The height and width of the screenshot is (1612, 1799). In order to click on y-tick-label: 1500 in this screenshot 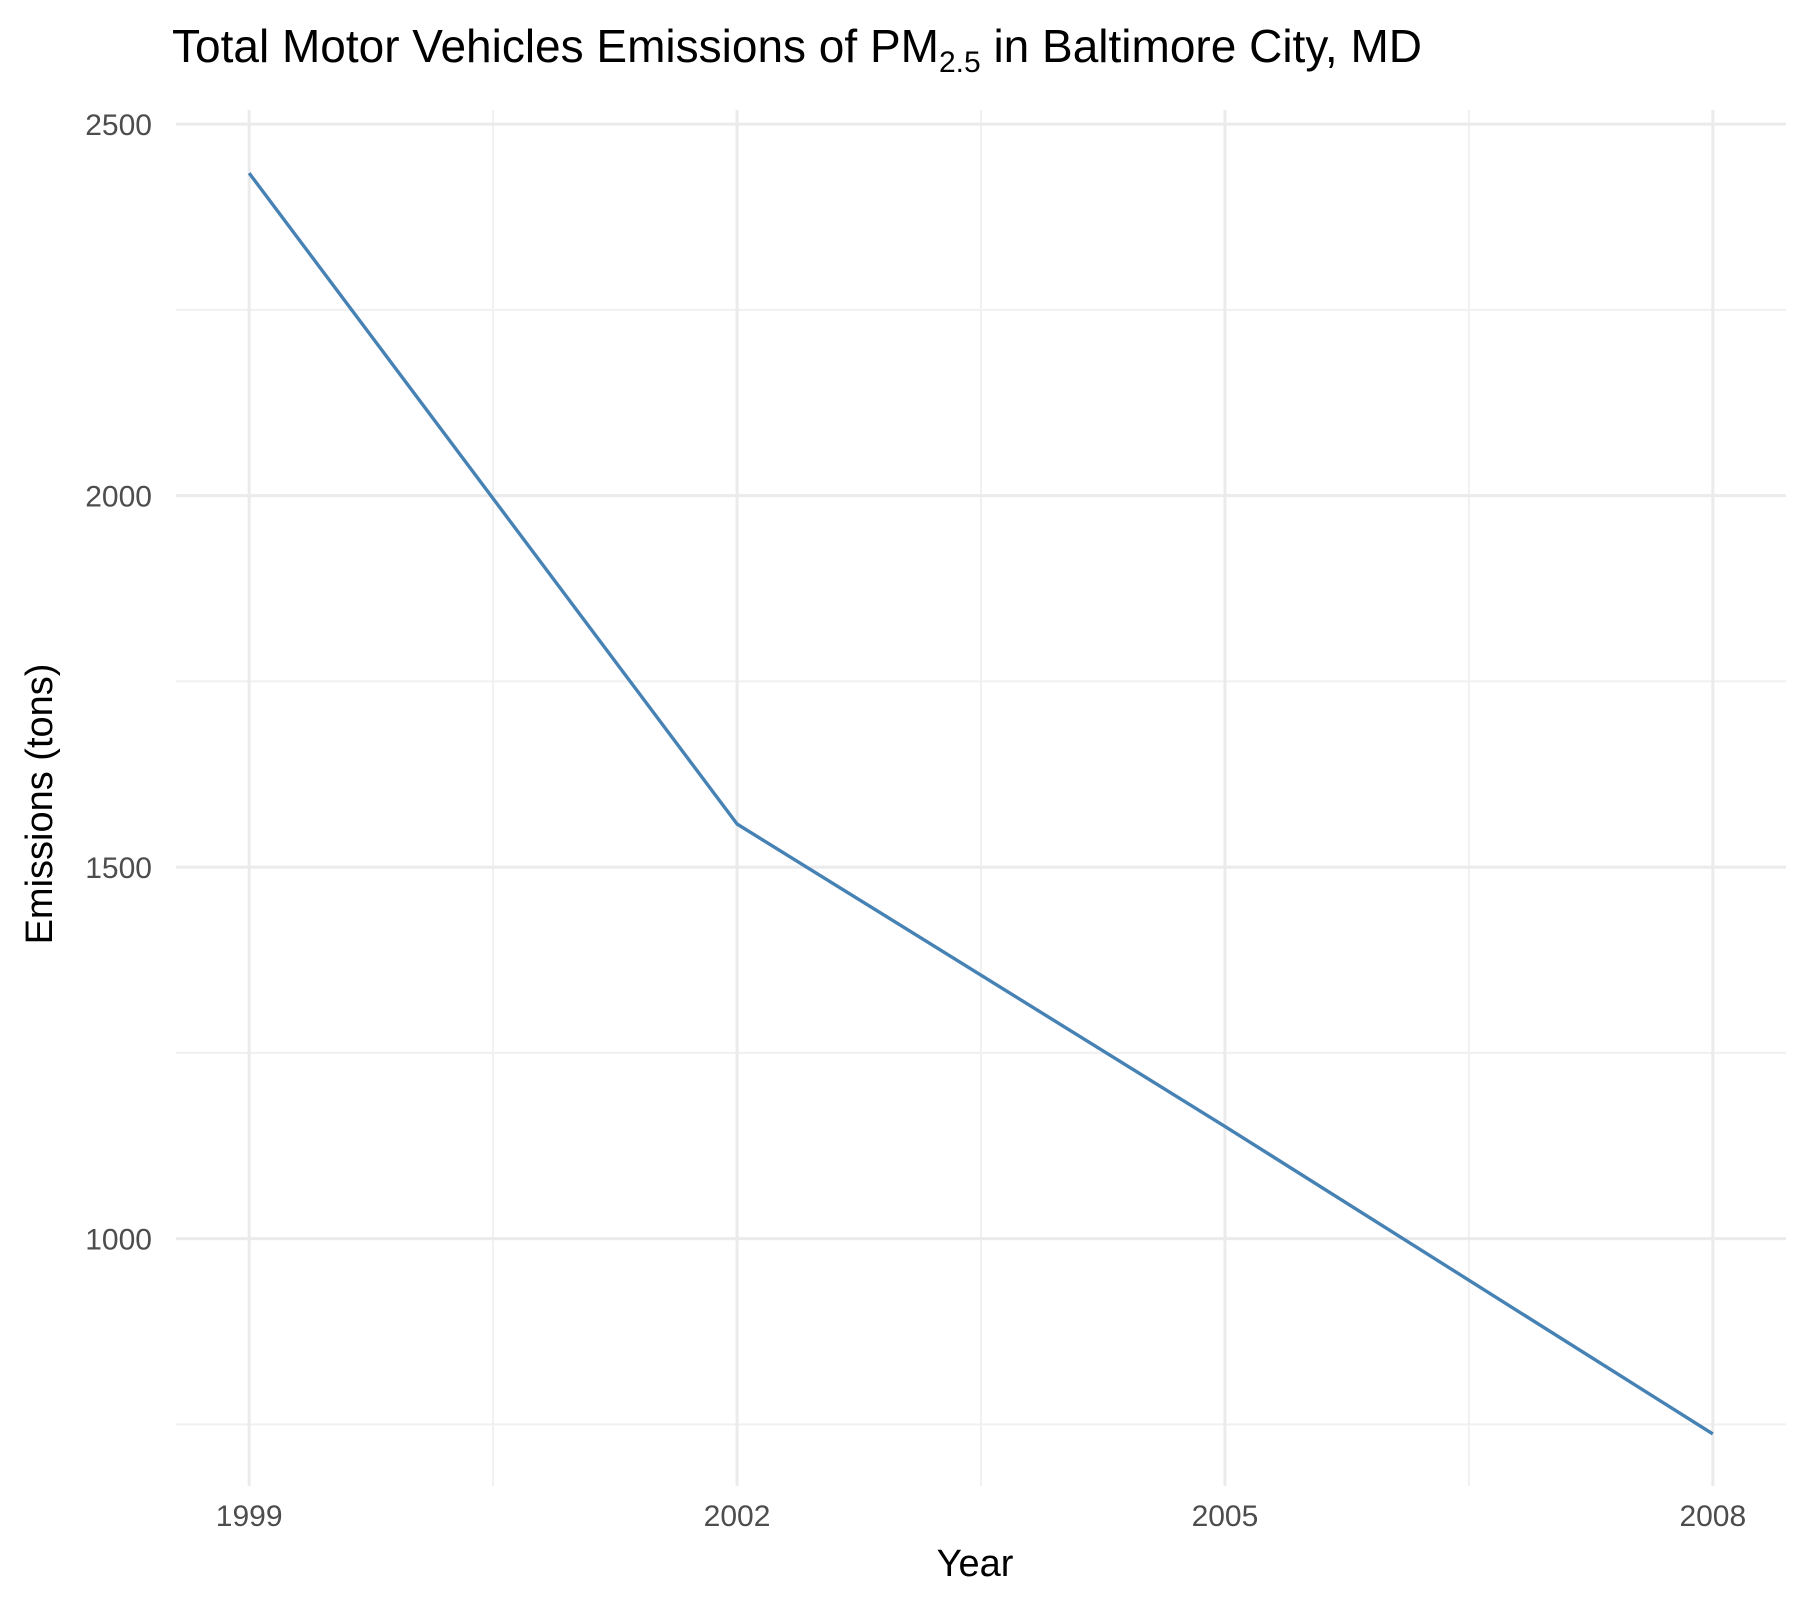, I will do `click(118, 868)`.